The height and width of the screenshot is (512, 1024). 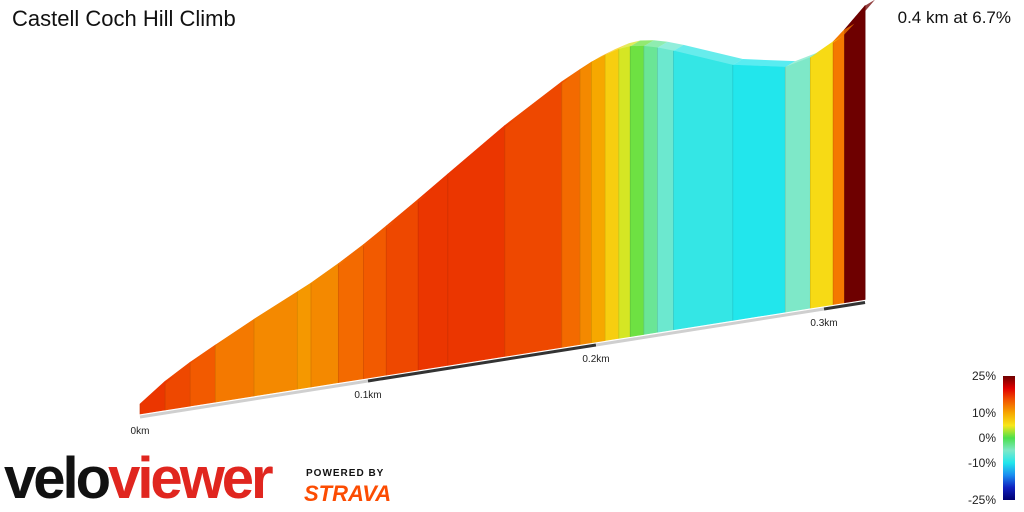 What do you see at coordinates (1009, 438) in the screenshot?
I see `gradient-scale-bar` at bounding box center [1009, 438].